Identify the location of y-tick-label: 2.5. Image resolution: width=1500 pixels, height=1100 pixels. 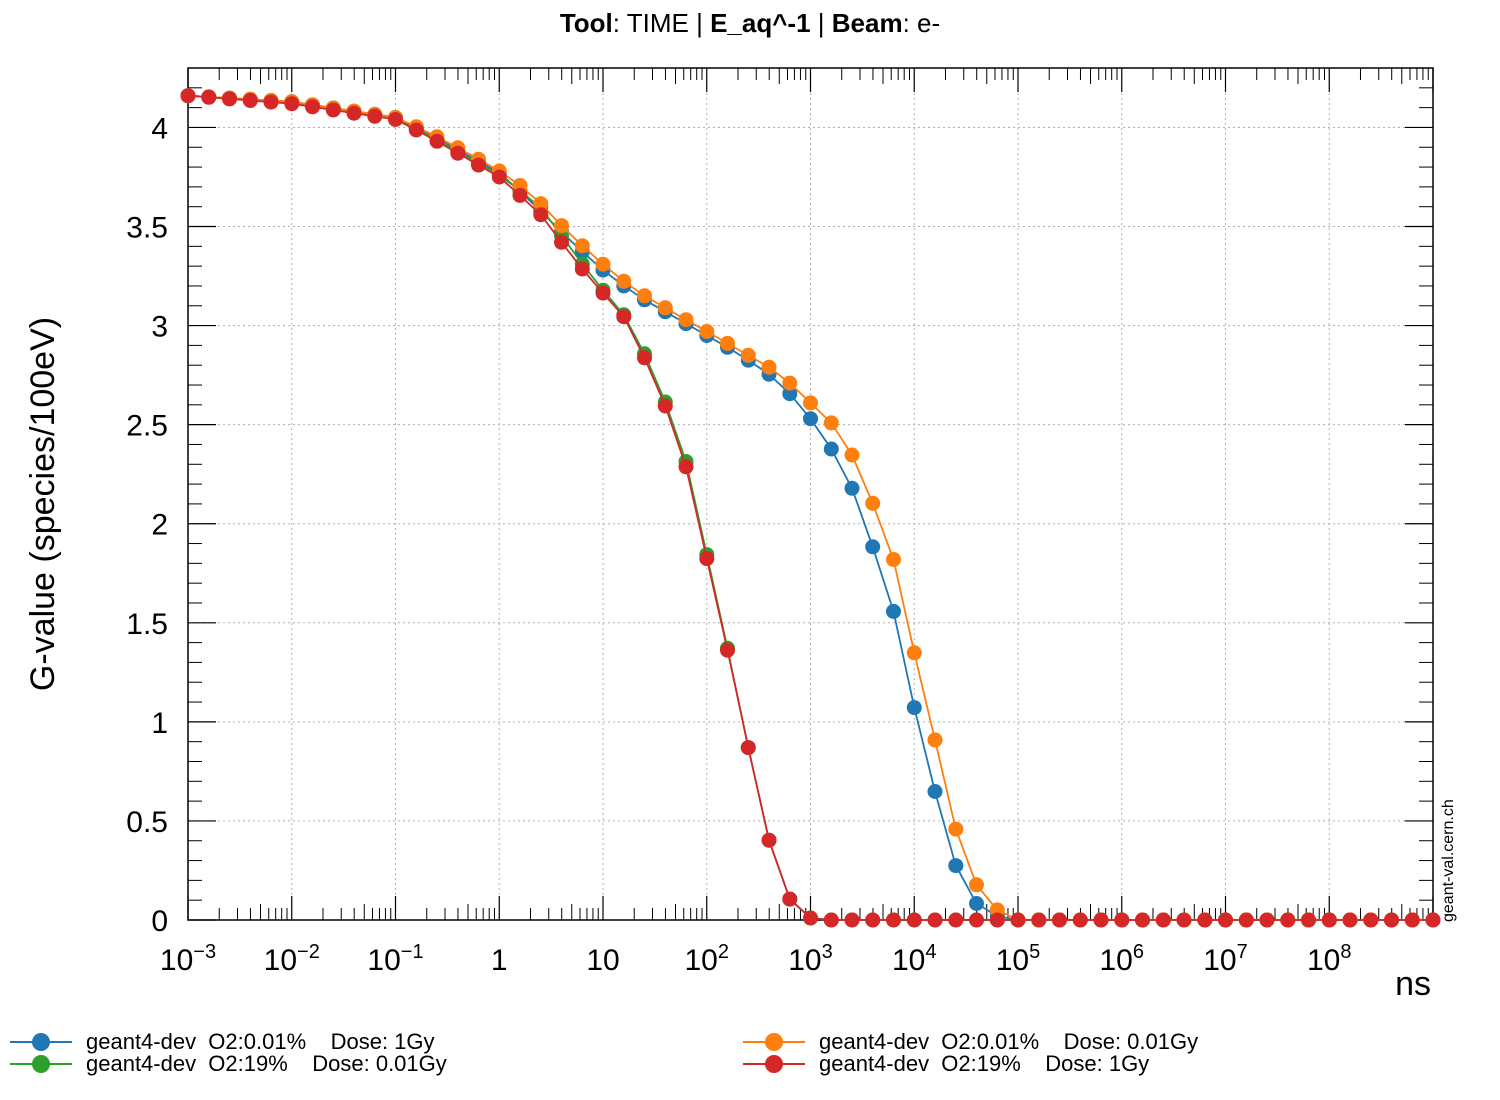
(147, 426).